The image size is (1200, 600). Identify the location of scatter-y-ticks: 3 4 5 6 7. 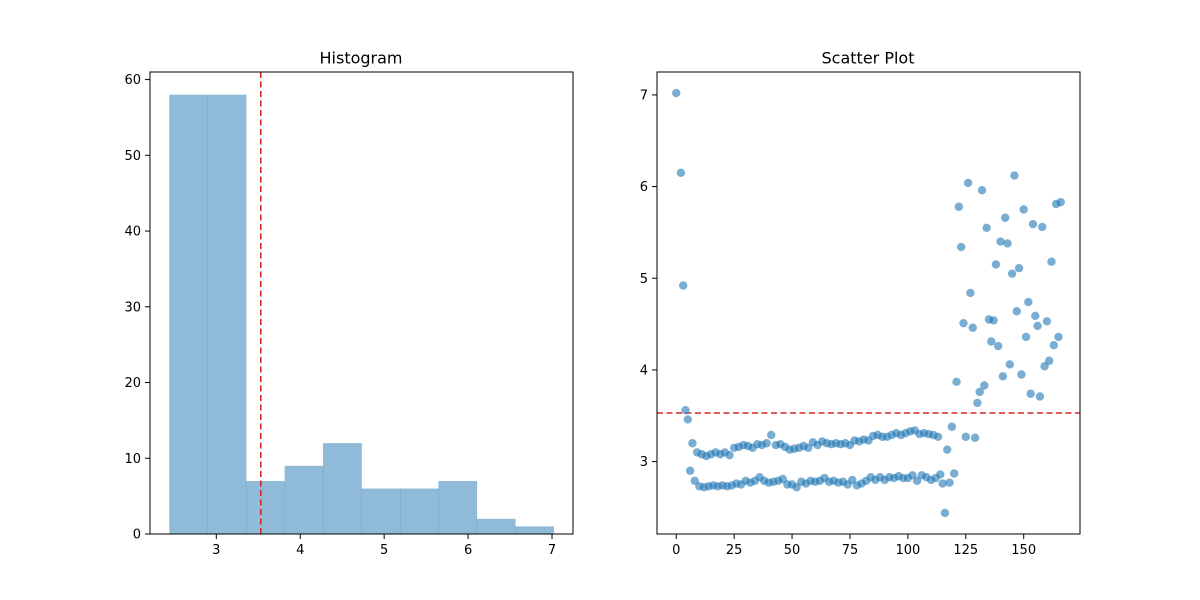
(648, 279).